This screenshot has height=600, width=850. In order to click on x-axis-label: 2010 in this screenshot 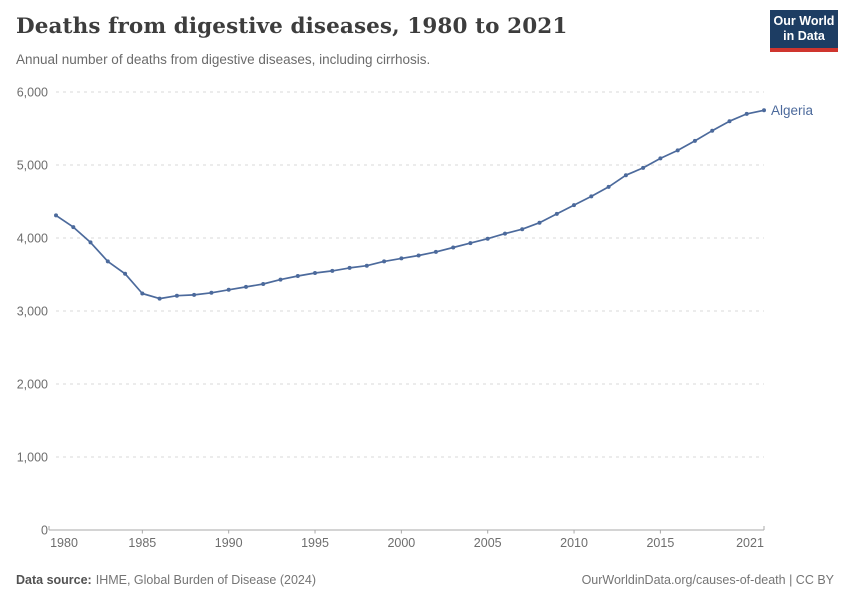, I will do `click(574, 543)`.